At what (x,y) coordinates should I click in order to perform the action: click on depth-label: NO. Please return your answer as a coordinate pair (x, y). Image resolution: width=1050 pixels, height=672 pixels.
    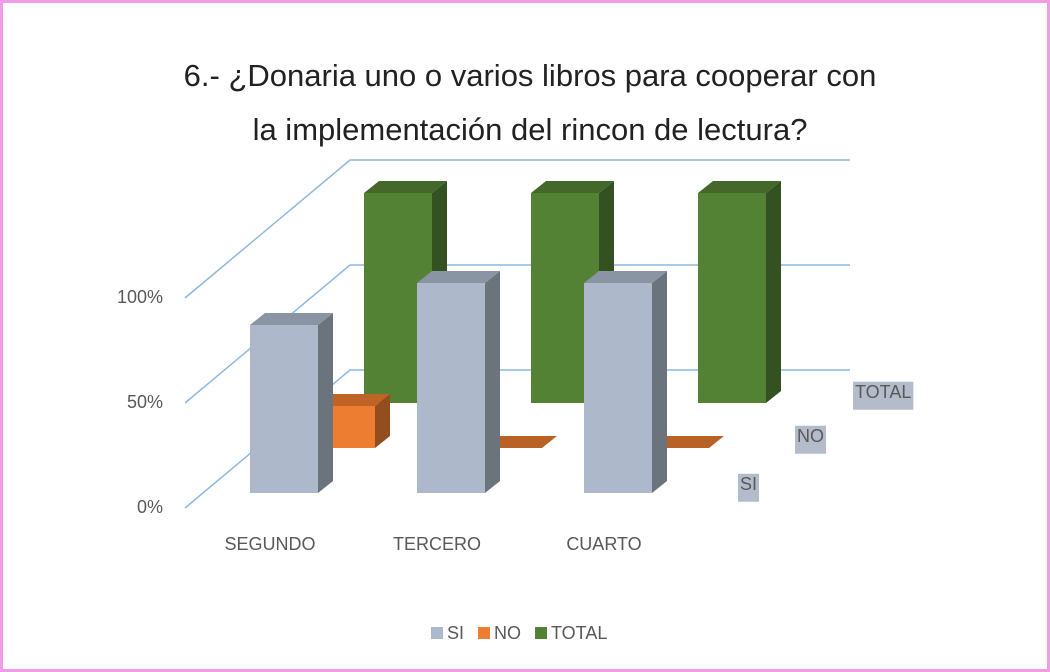
    Looking at the image, I should click on (810, 436).